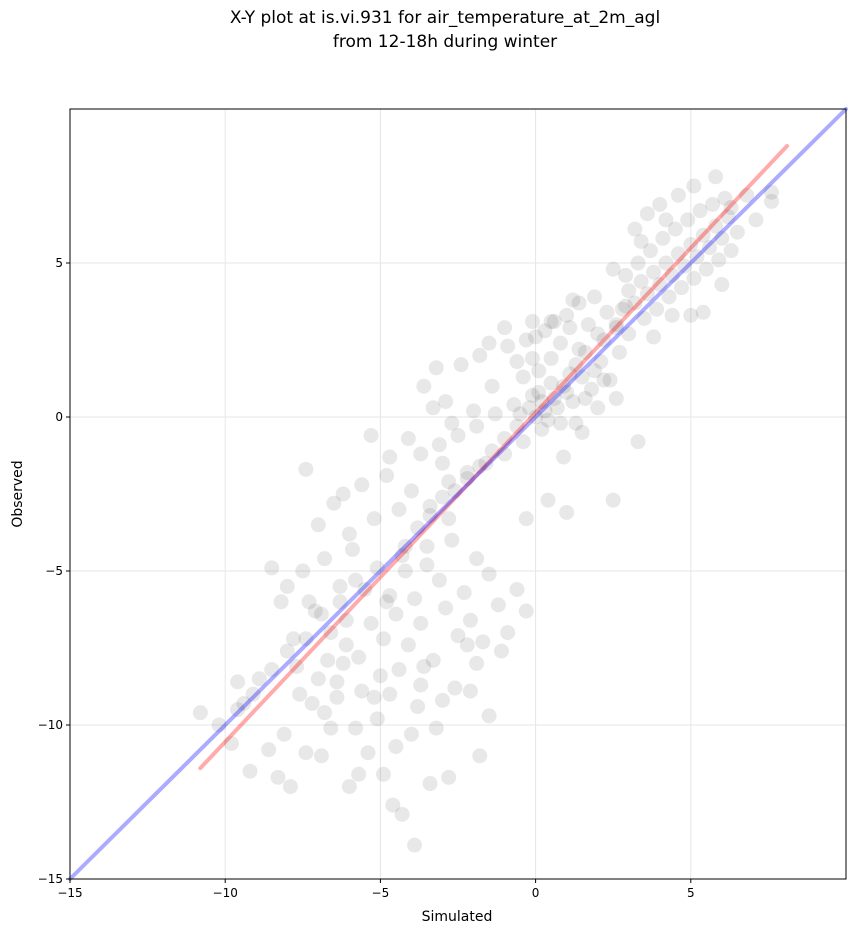  I want to click on x-axis-label: Simulated, so click(457, 917).